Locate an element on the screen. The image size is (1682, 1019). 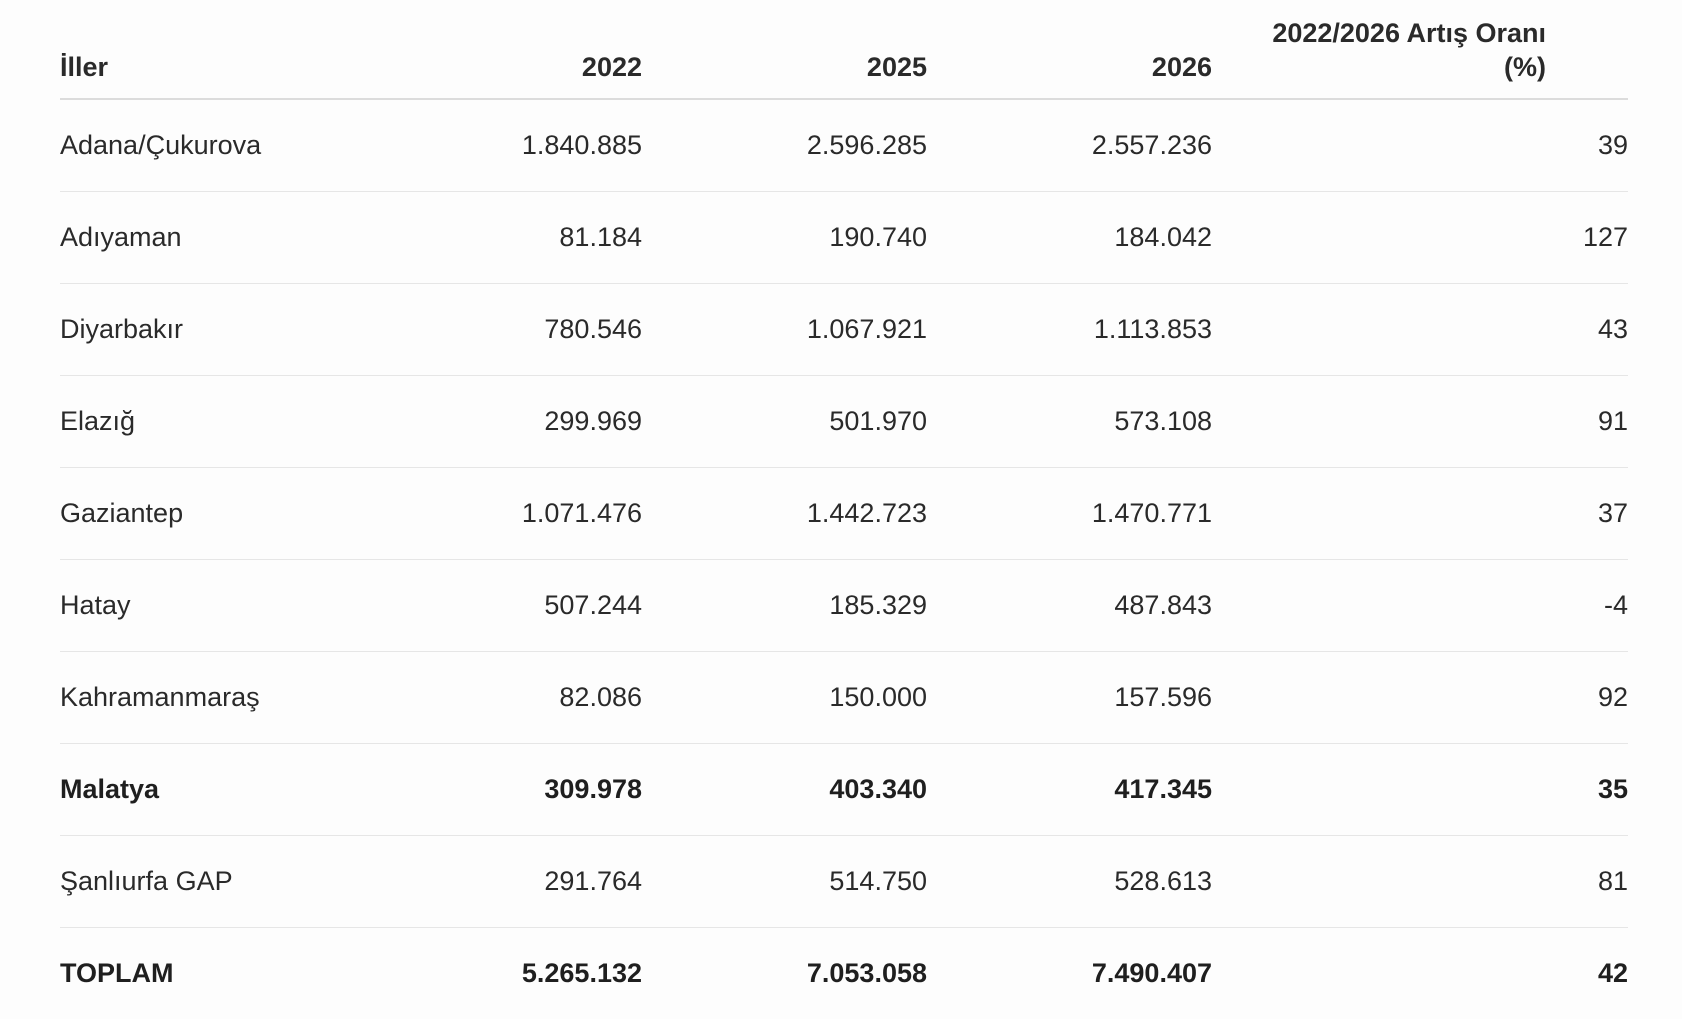
cell-2026: 487.843 is located at coordinates (1069, 606).